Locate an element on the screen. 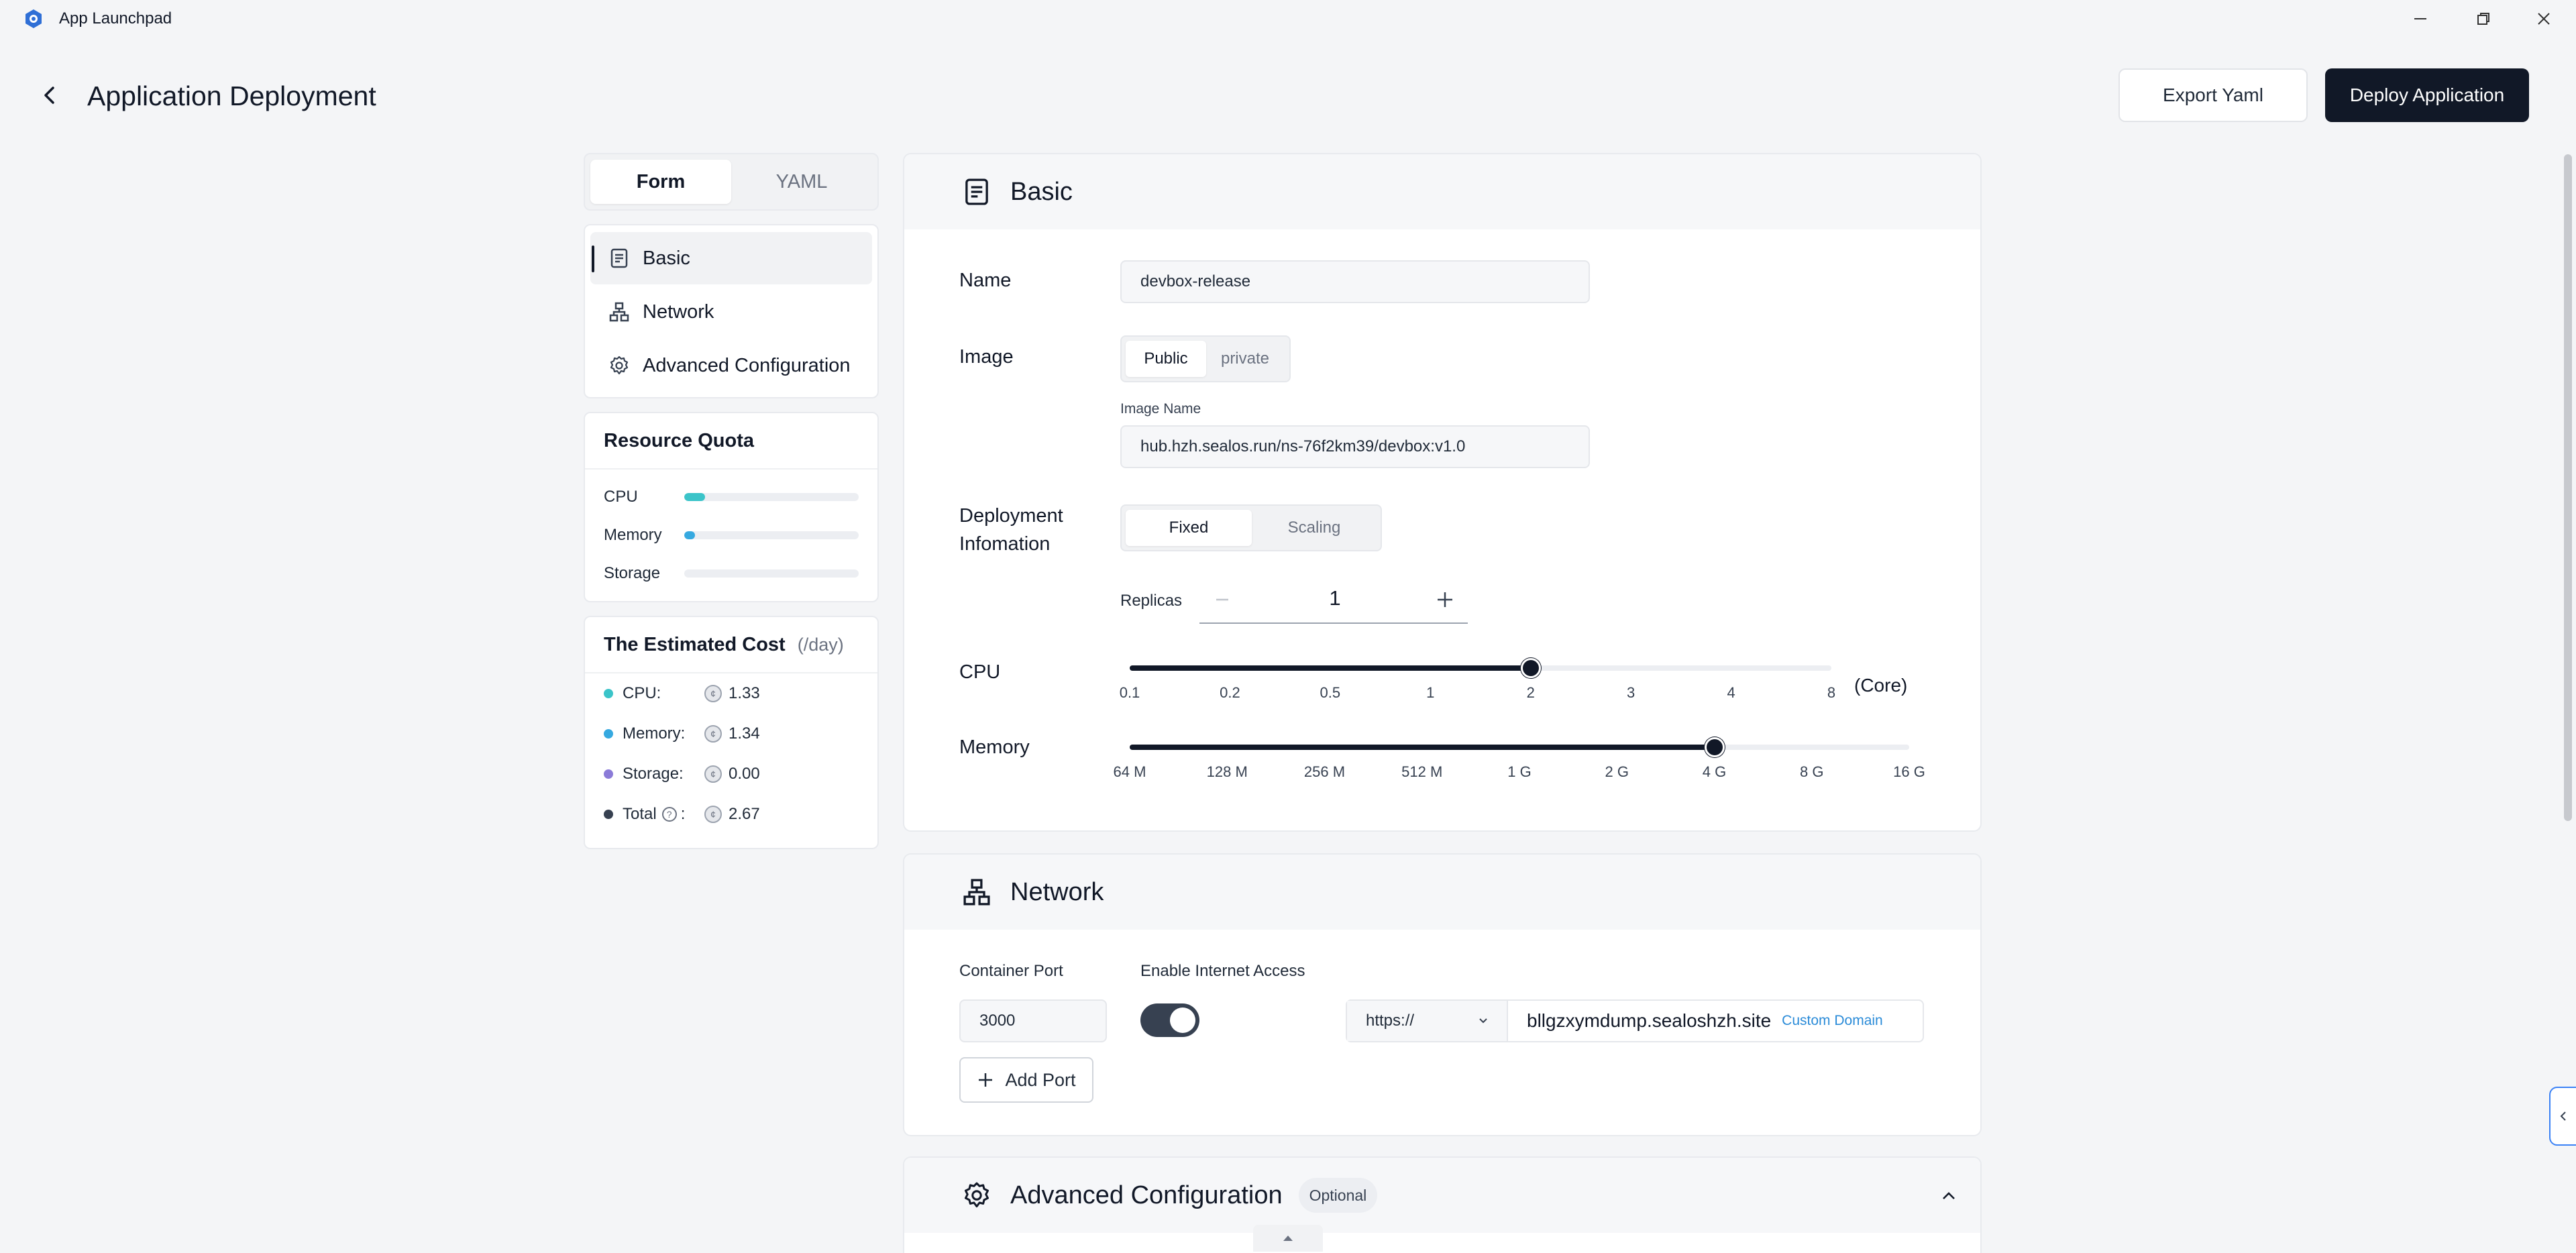 This screenshot has height=1253, width=2576. close-window-button is located at coordinates (2544, 18).